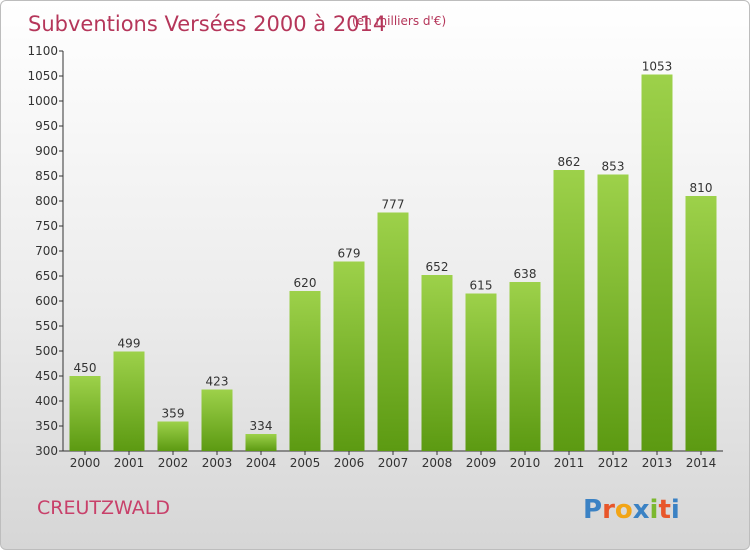  Describe the element at coordinates (481, 286) in the screenshot. I see `bar-value-label: 615` at that location.